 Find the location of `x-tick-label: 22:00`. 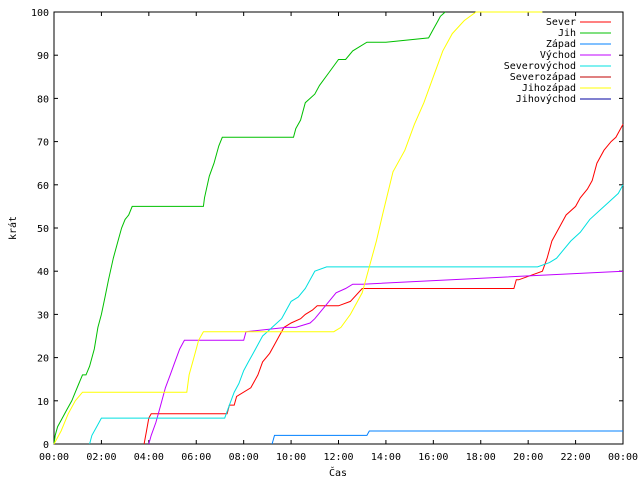

x-tick-label: 22:00 is located at coordinates (576, 457).